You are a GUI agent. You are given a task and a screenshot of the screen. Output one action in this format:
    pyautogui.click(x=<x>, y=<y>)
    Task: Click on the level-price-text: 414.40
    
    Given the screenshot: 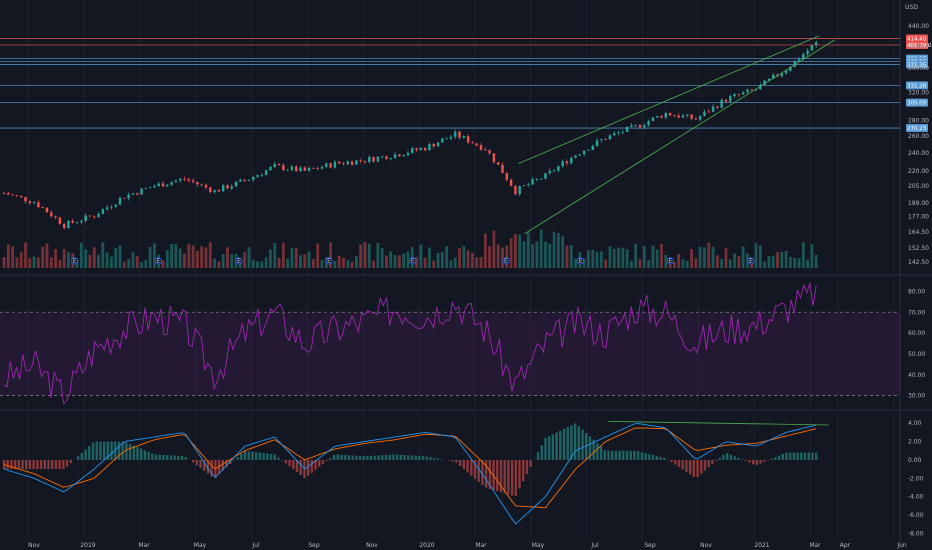 What is the action you would take?
    pyautogui.click(x=917, y=40)
    